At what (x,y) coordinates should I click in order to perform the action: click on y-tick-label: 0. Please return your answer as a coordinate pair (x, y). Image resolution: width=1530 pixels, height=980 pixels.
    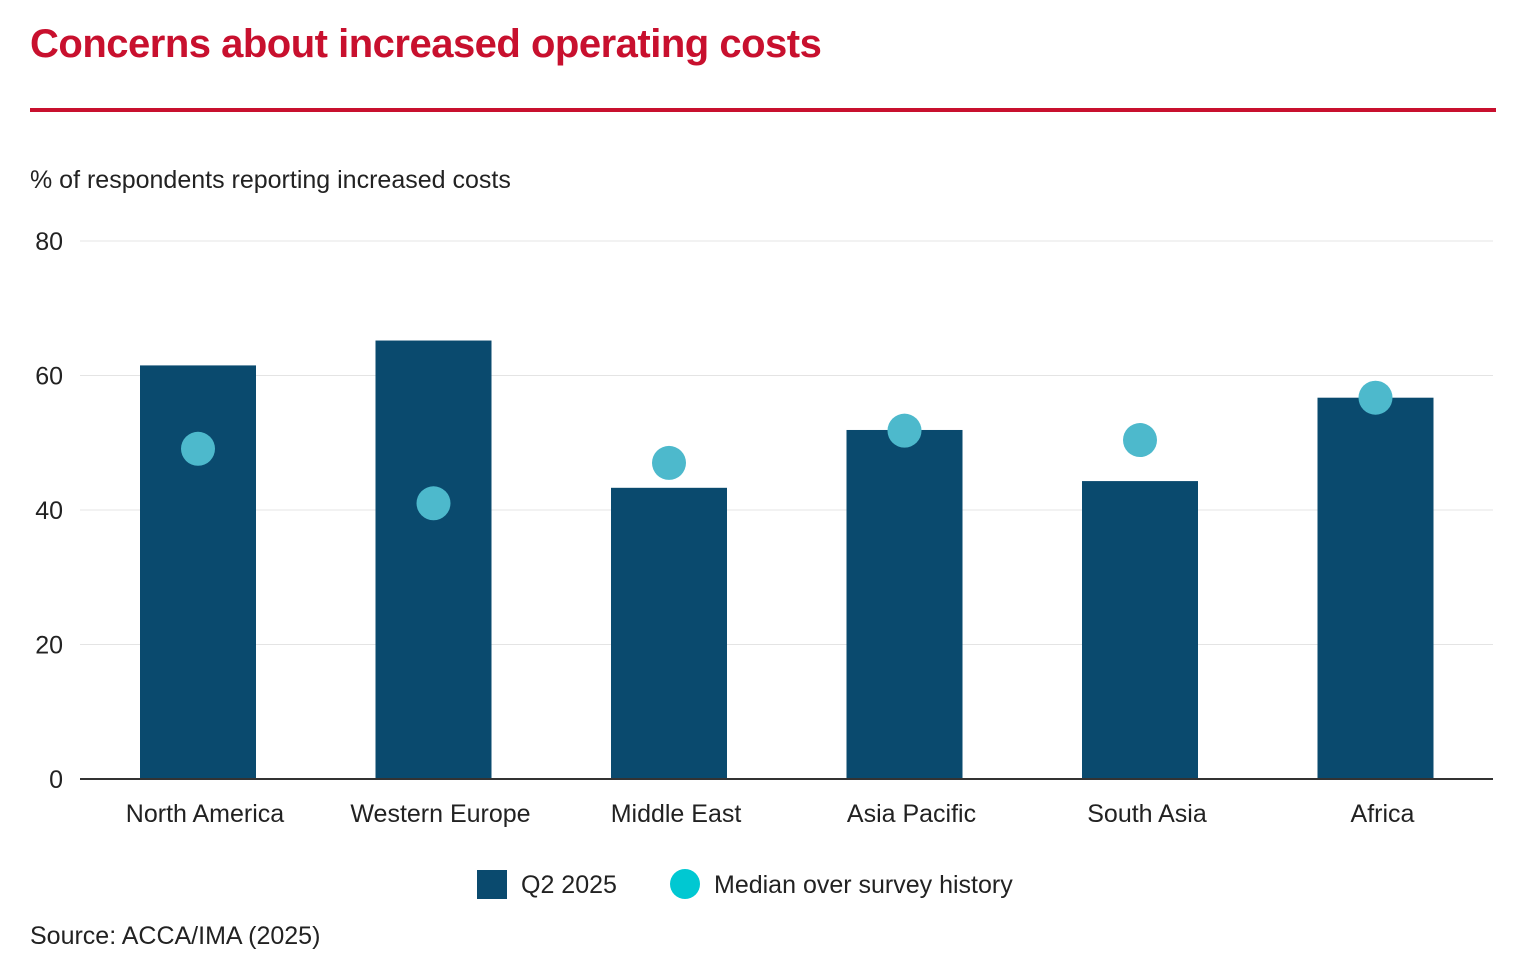
    Looking at the image, I should click on (56, 780).